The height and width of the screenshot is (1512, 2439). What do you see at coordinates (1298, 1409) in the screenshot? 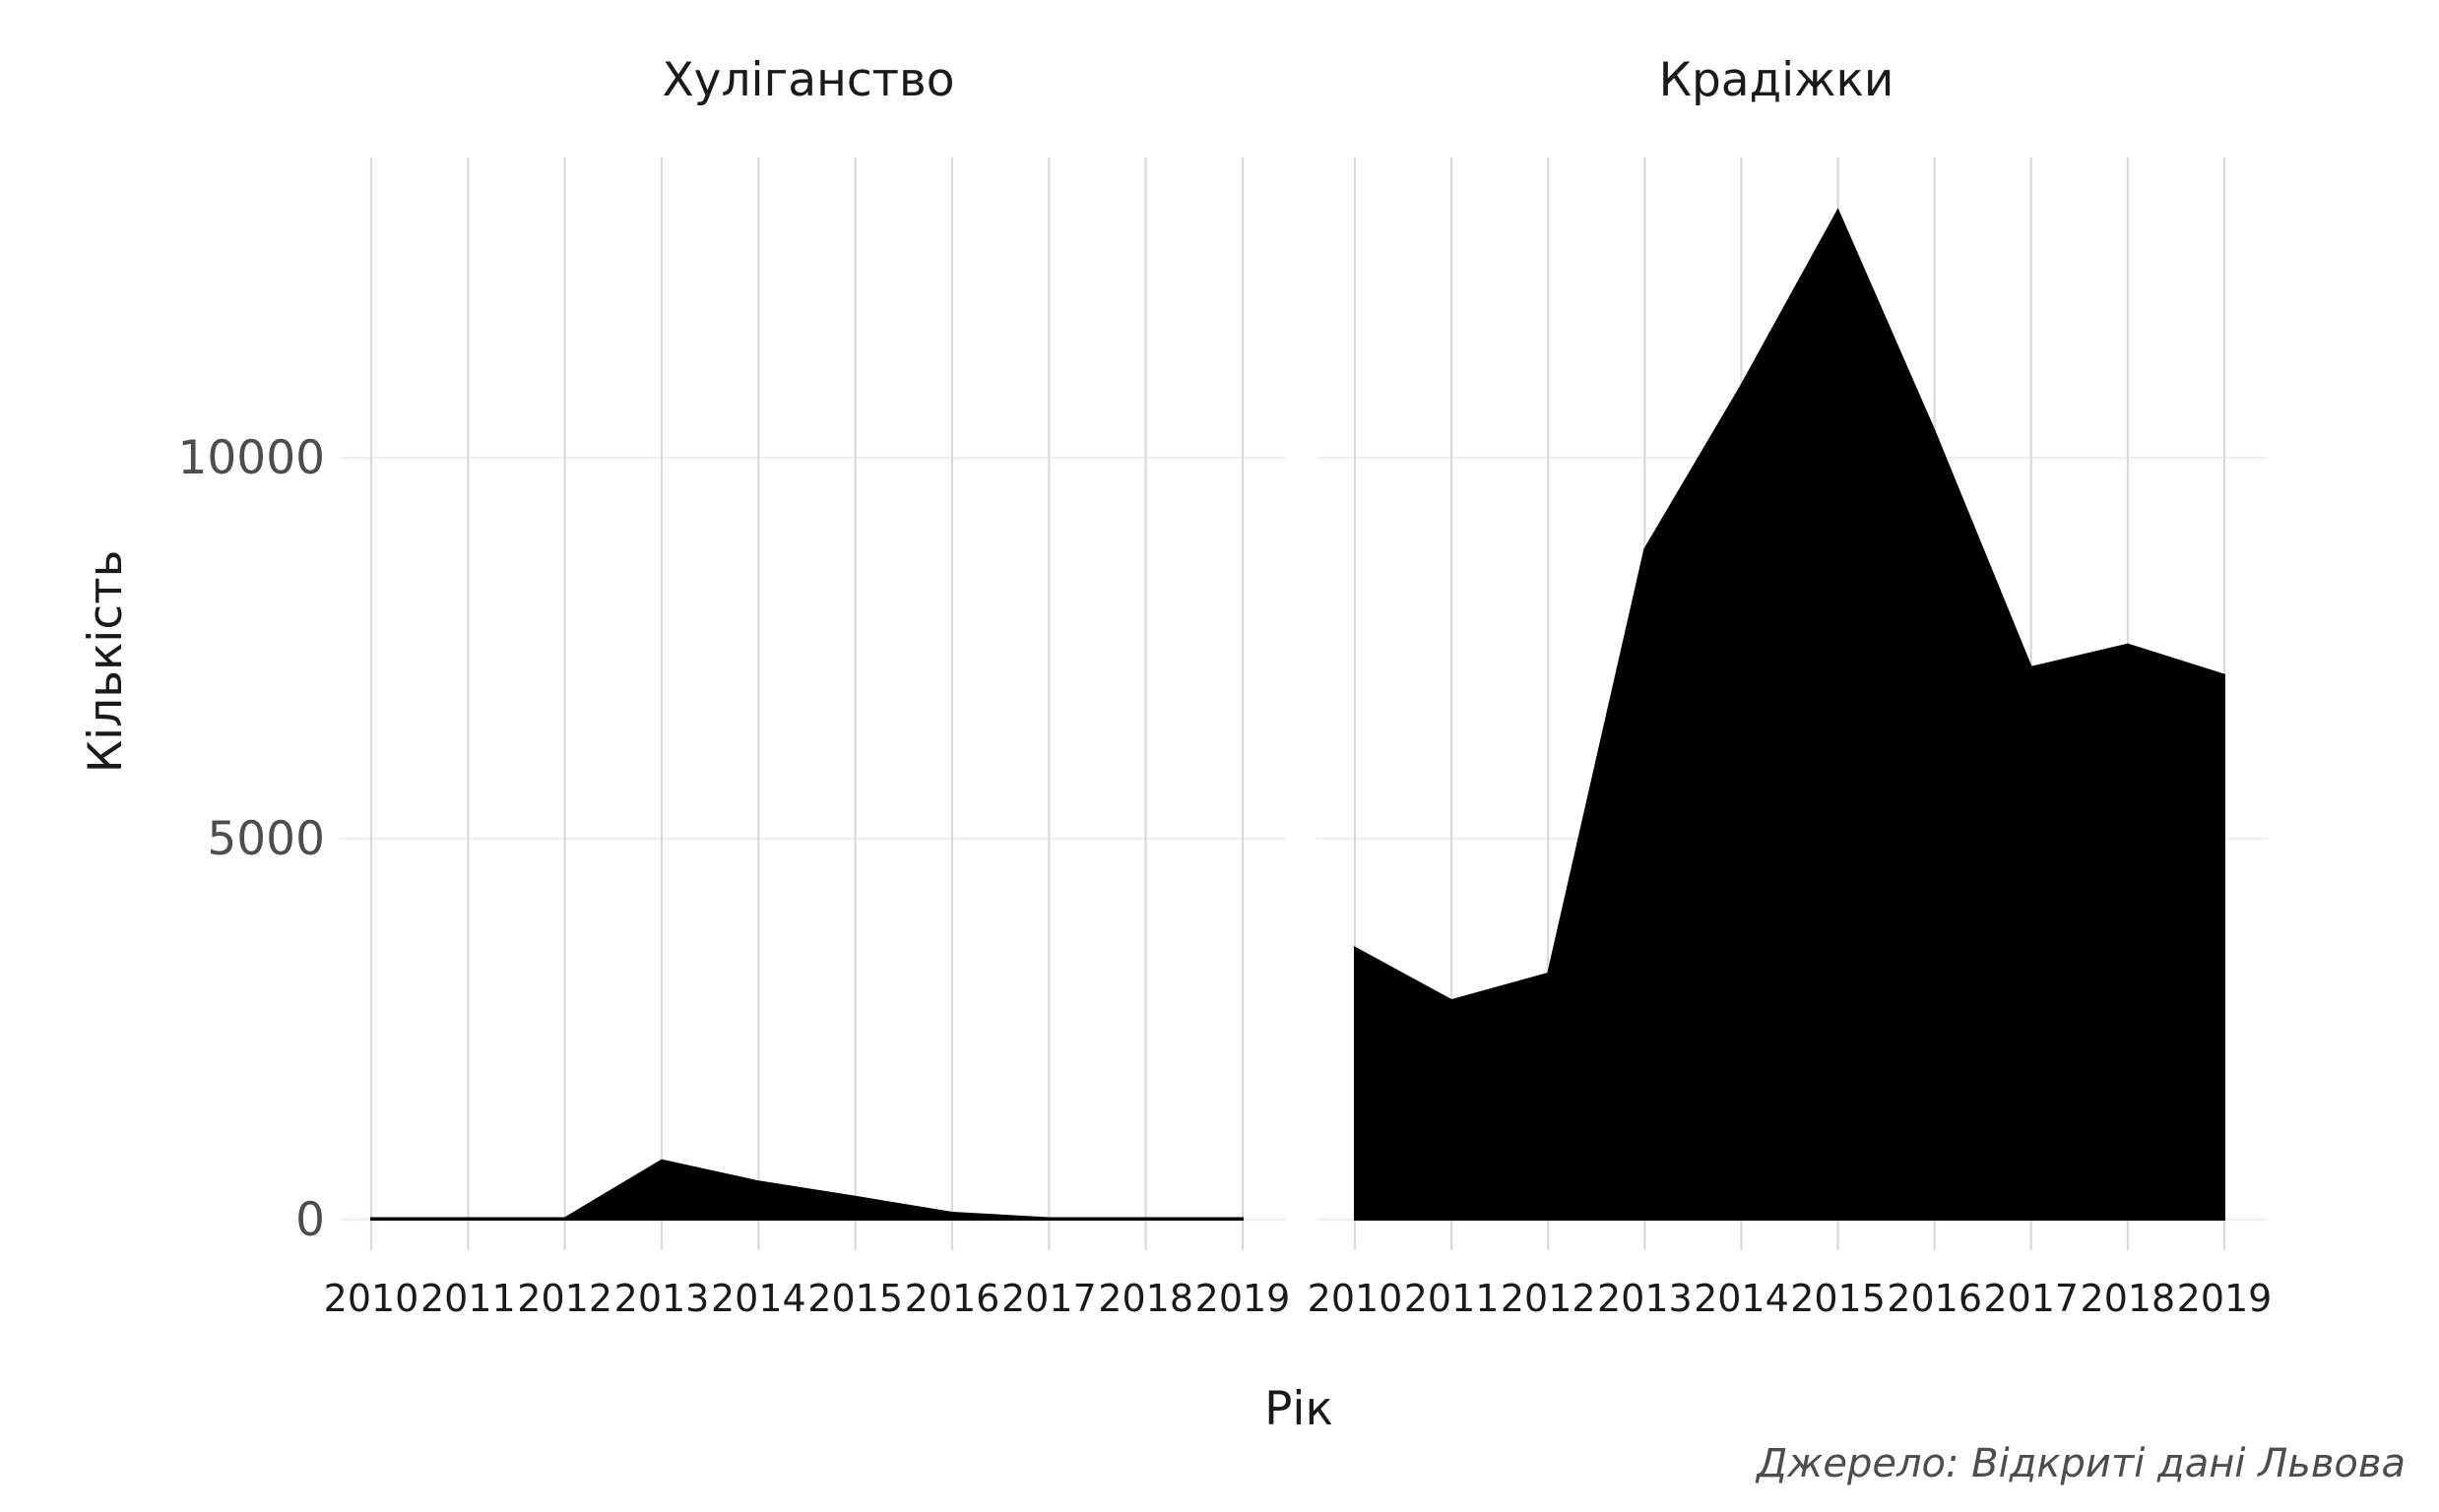
I see `x-axis-title: Рік` at bounding box center [1298, 1409].